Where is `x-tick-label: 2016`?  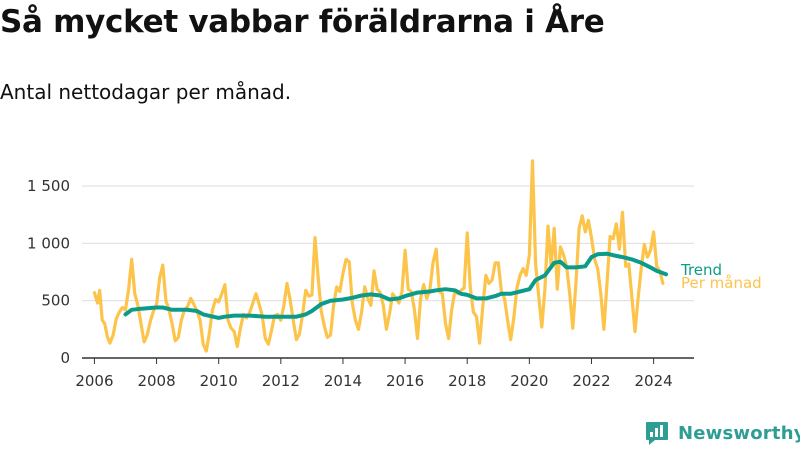
x-tick-label: 2016 is located at coordinates (405, 381).